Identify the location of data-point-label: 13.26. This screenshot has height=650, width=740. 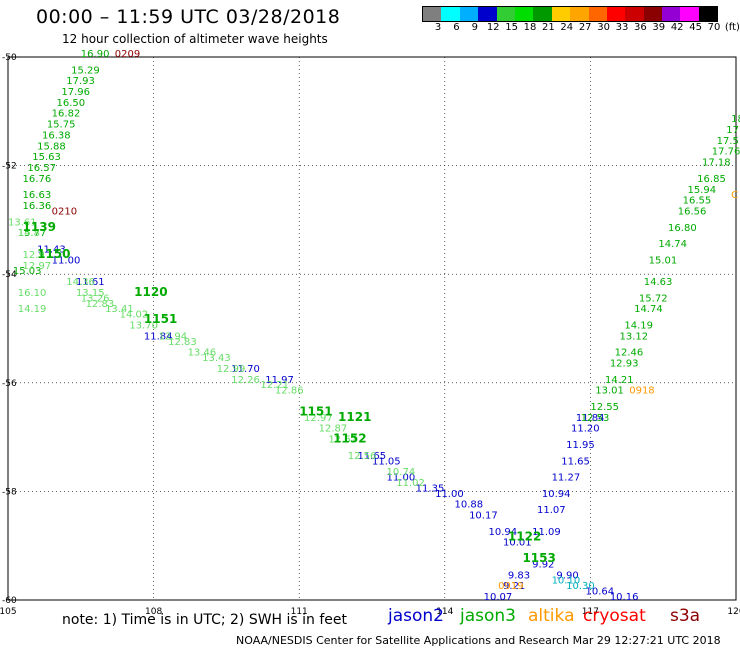
(95, 298).